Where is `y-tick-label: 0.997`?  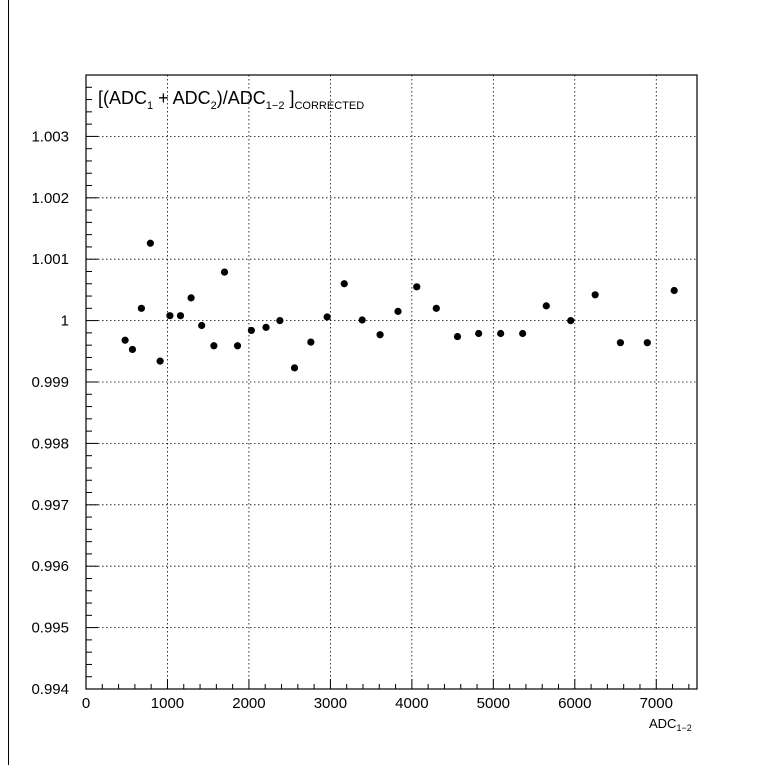 y-tick-label: 0.997 is located at coordinates (50, 505).